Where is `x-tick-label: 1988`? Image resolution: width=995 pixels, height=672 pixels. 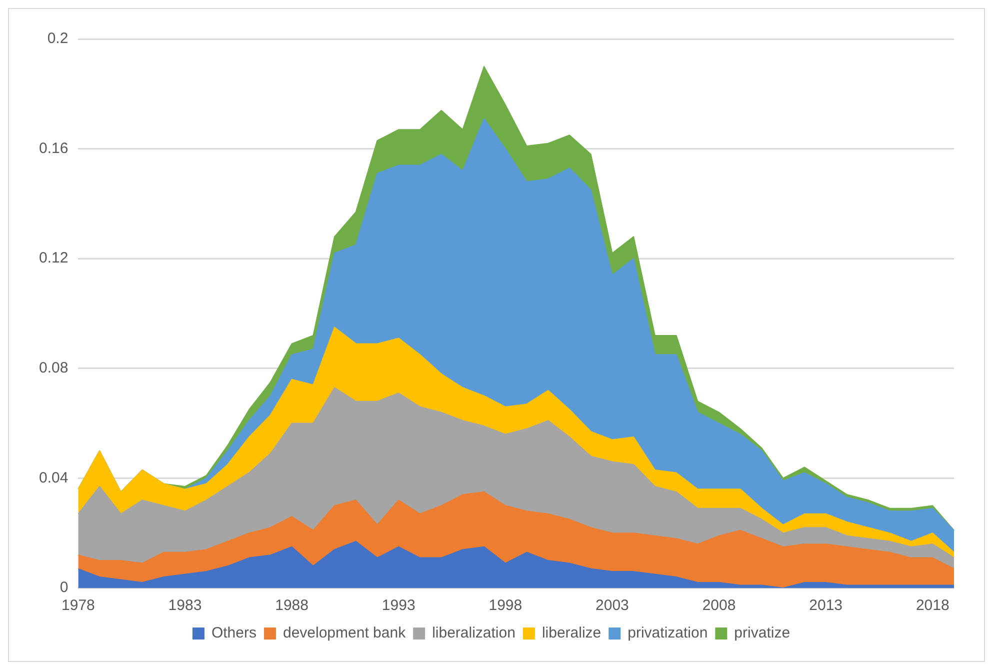
x-tick-label: 1988 is located at coordinates (291, 605).